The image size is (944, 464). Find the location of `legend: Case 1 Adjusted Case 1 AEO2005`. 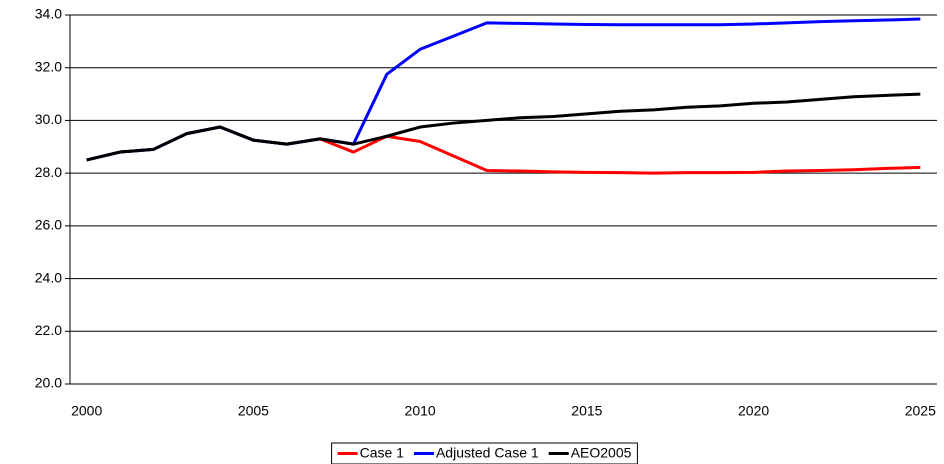

legend: Case 1 Adjusted Case 1 AEO2005 is located at coordinates (484, 453).